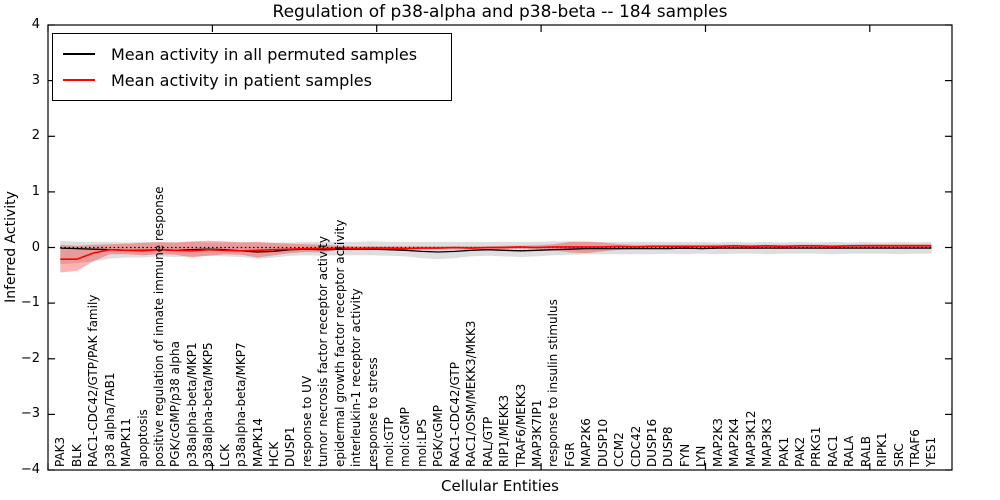 The image size is (1000, 500). What do you see at coordinates (668, 446) in the screenshot?
I see `x-category-label: DUSP8` at bounding box center [668, 446].